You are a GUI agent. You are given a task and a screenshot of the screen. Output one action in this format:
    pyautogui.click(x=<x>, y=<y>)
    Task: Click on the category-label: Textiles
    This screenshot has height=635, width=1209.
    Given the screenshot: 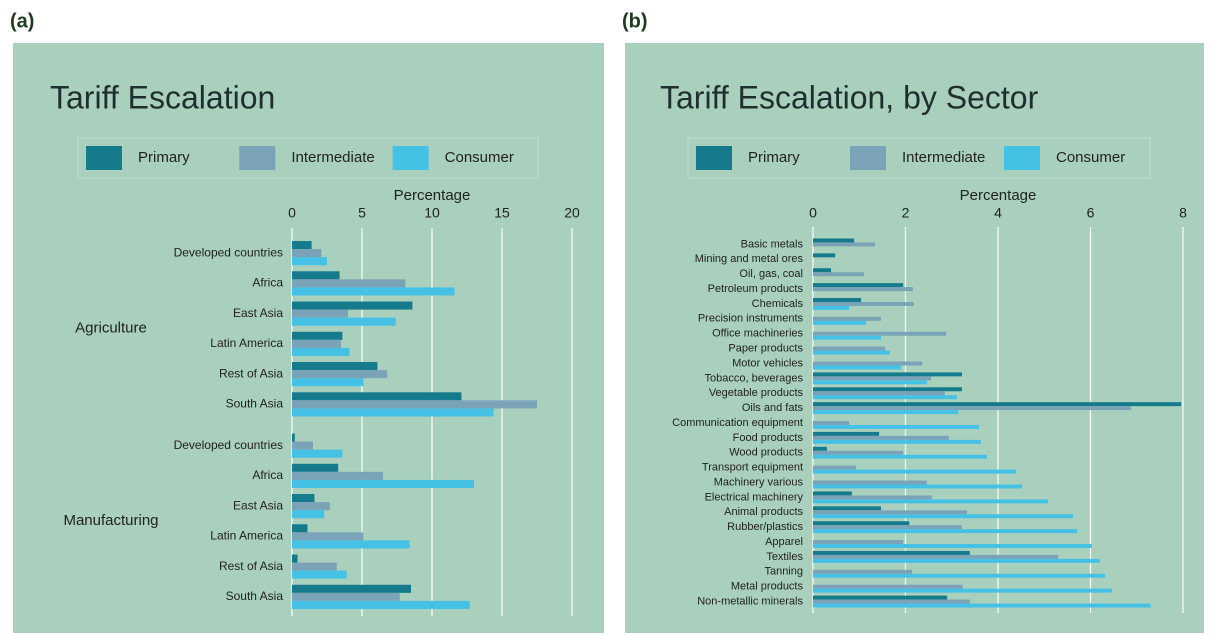 What is the action you would take?
    pyautogui.click(x=784, y=557)
    